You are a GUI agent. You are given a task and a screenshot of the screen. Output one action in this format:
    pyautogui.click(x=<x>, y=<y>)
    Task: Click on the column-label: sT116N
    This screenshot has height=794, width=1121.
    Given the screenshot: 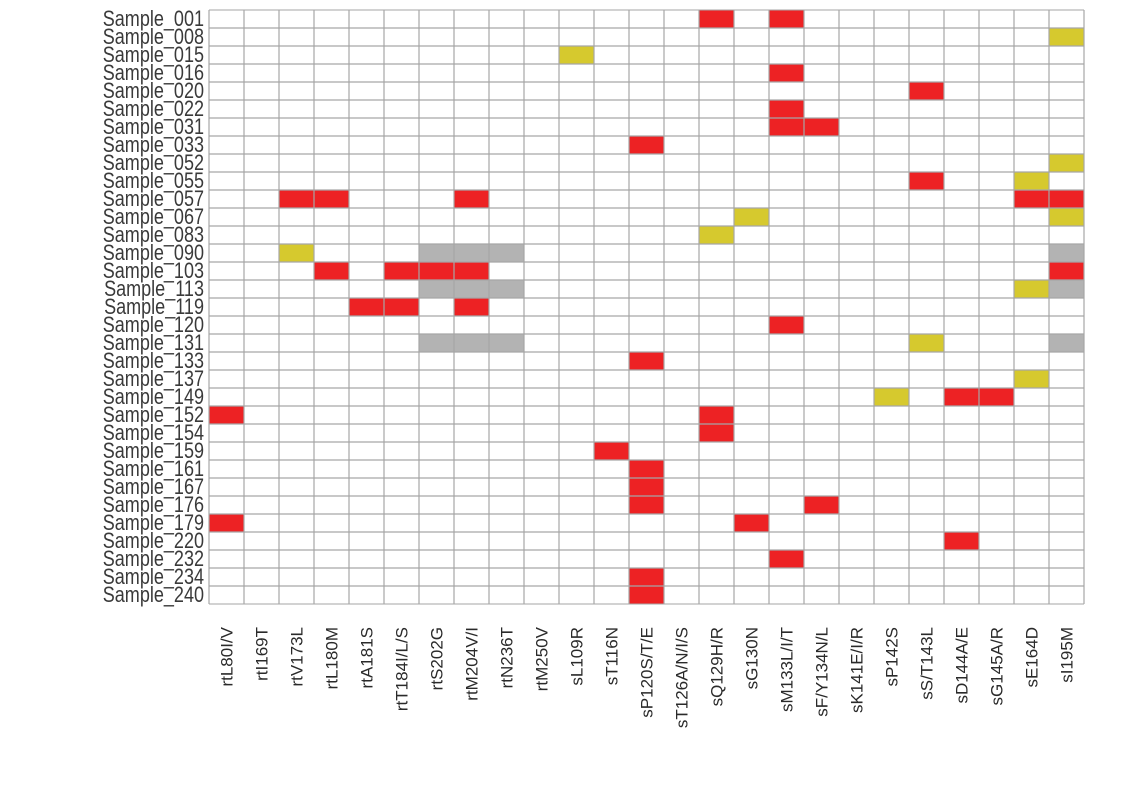 What is the action you would take?
    pyautogui.click(x=612, y=656)
    